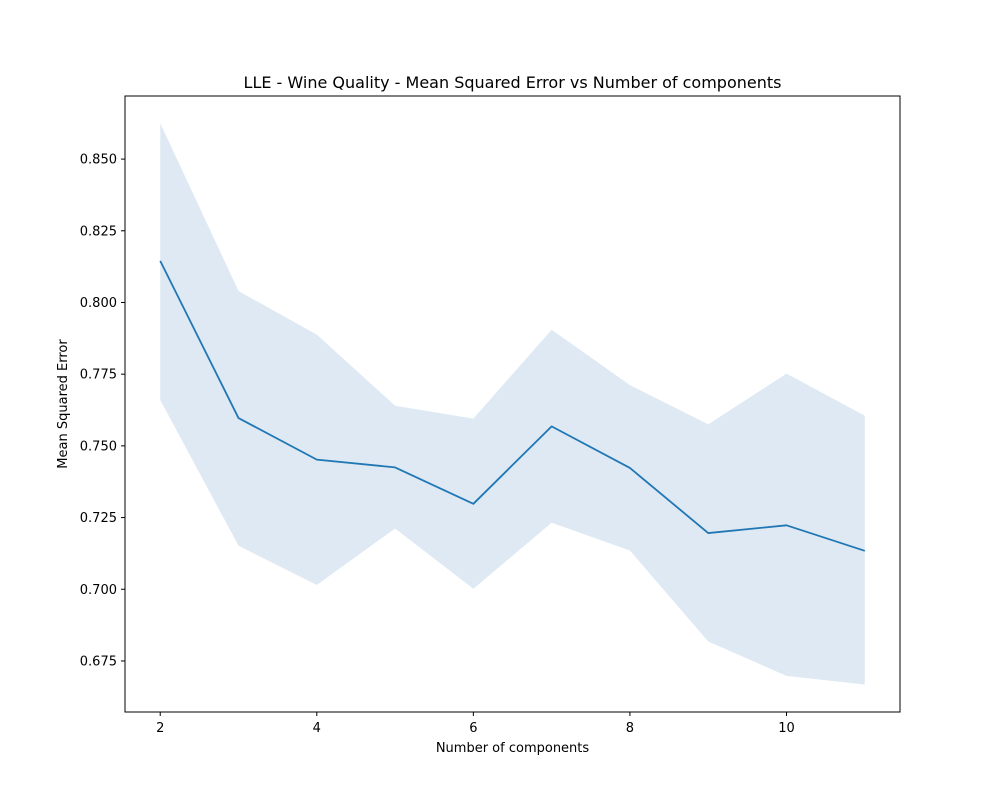 Image resolution: width=1000 pixels, height=800 pixels. I want to click on y-tick-label: 0.750, so click(98, 446).